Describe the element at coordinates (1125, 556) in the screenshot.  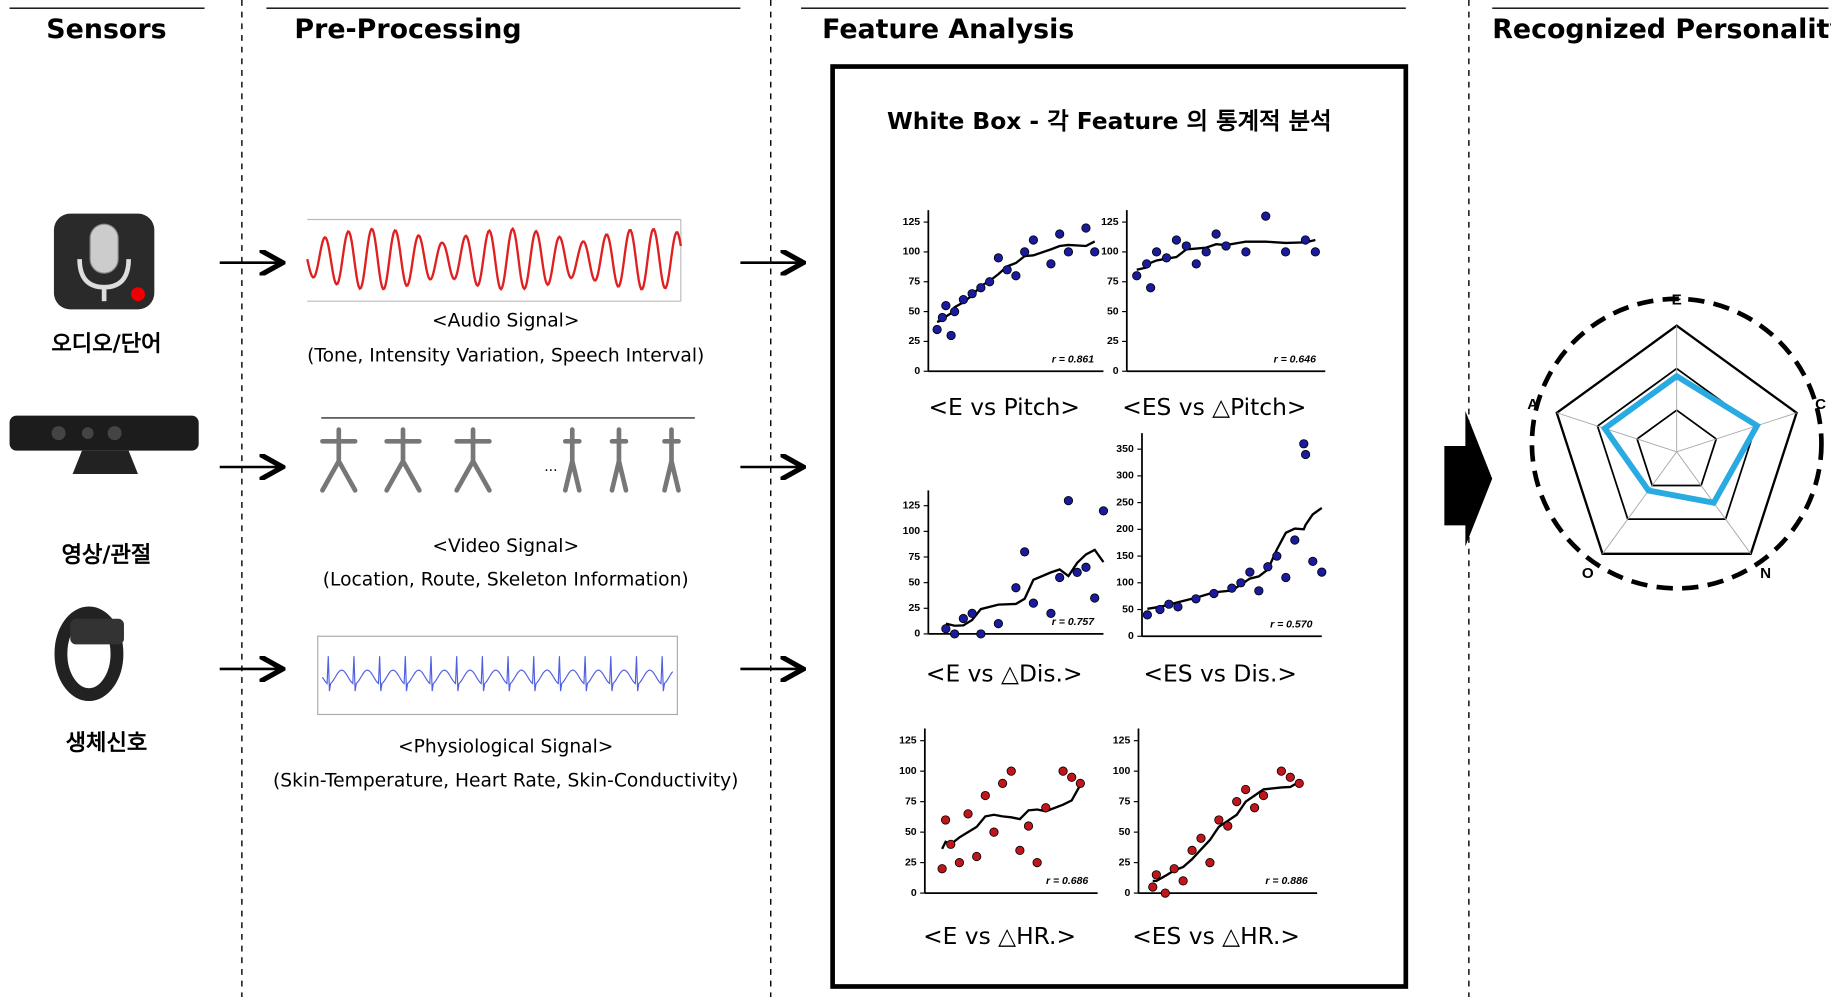
I see `y-tick-label: 150` at that location.